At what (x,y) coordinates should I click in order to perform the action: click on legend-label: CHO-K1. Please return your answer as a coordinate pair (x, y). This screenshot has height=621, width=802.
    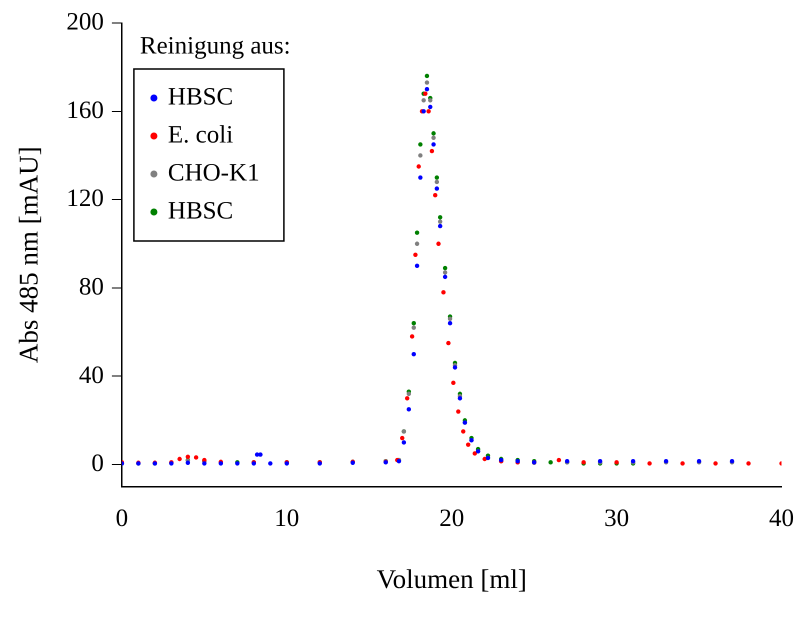
    Looking at the image, I should click on (214, 173).